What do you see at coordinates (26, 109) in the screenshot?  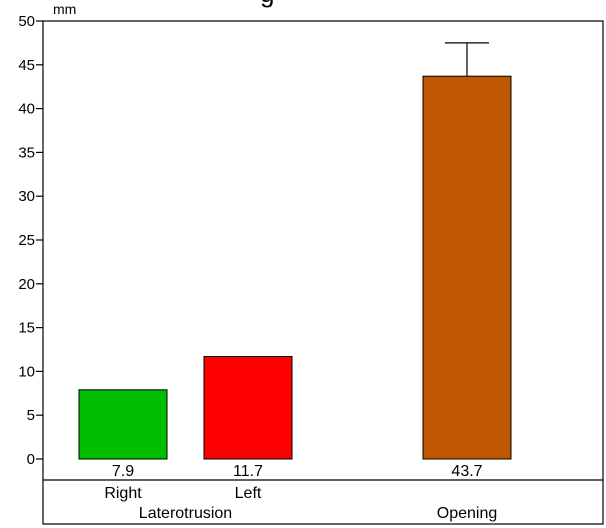 I see `y-tick-label: 40` at bounding box center [26, 109].